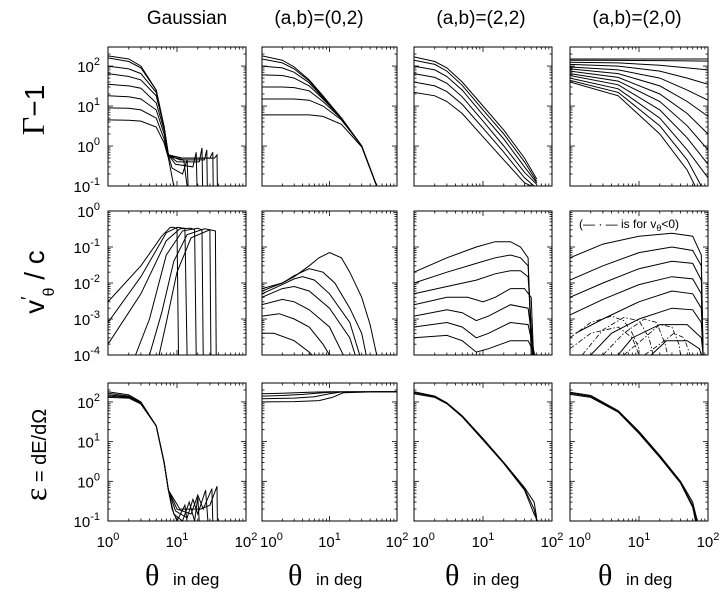  What do you see at coordinates (475, 338) in the screenshot?
I see `series-line-bv6` at bounding box center [475, 338].